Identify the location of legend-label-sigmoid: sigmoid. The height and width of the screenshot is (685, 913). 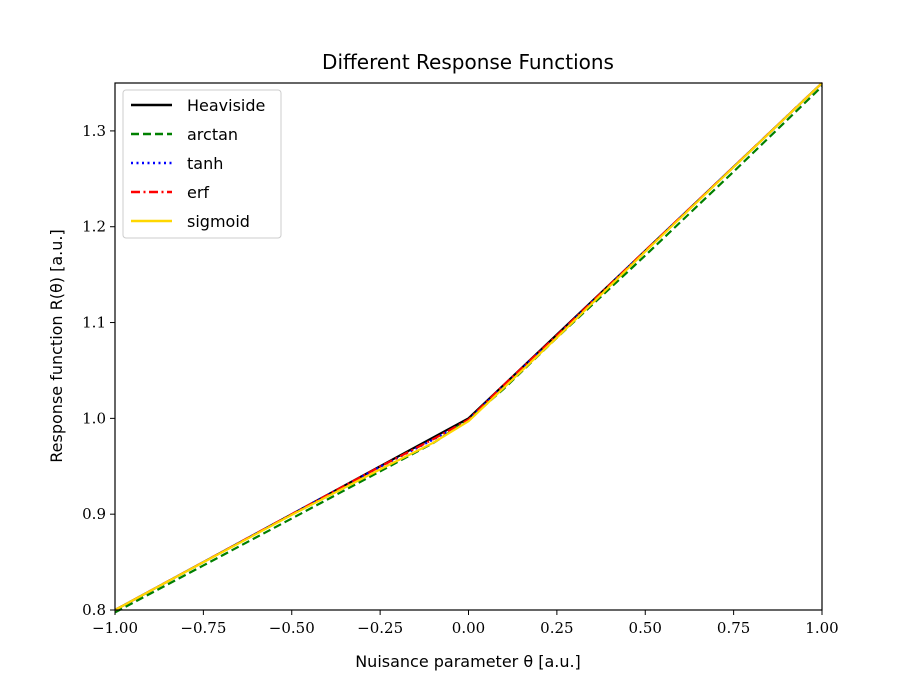
(218, 221).